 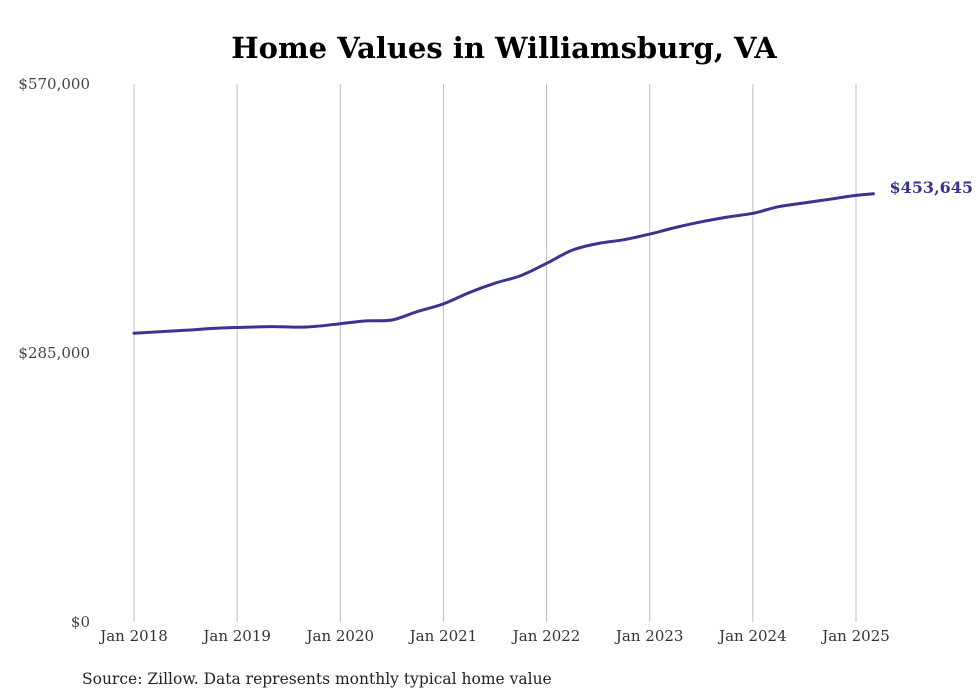 What do you see at coordinates (133, 636) in the screenshot?
I see `x-tick-label: Jan 2018` at bounding box center [133, 636].